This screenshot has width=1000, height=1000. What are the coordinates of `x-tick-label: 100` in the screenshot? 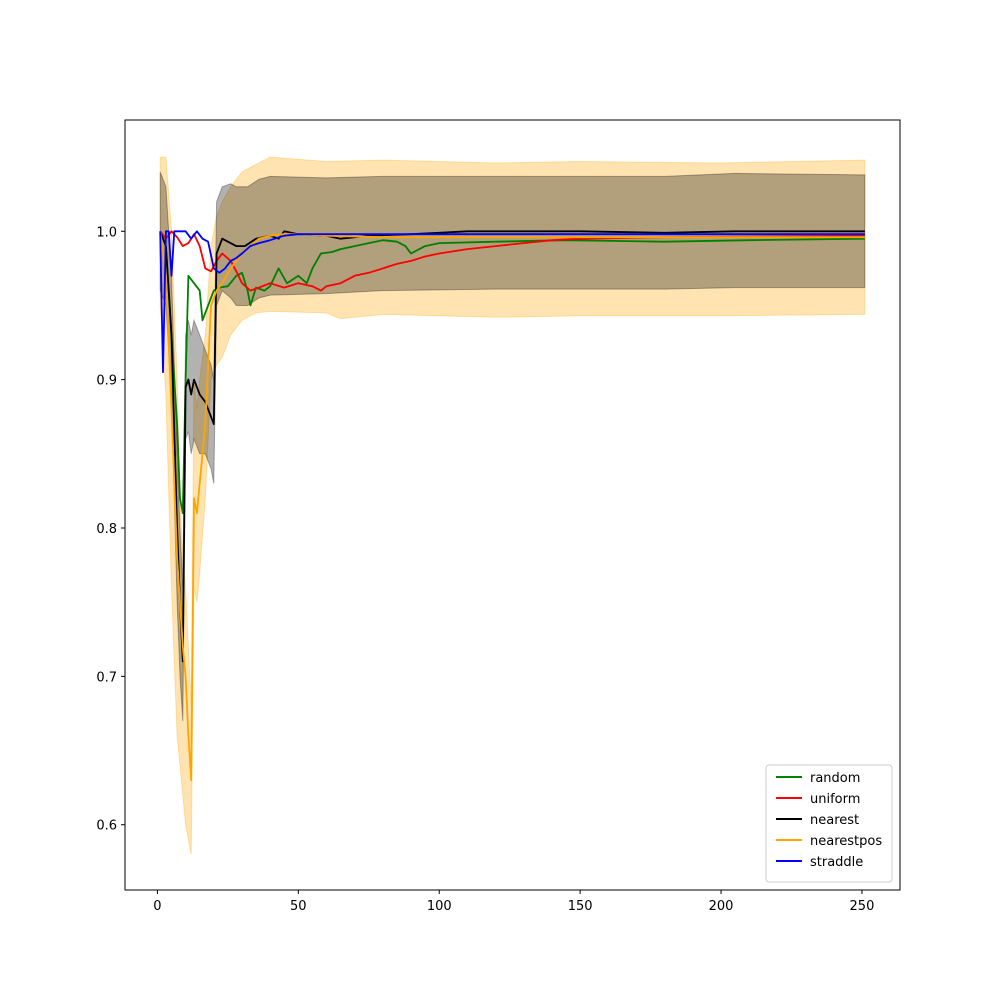 It's located at (439, 906).